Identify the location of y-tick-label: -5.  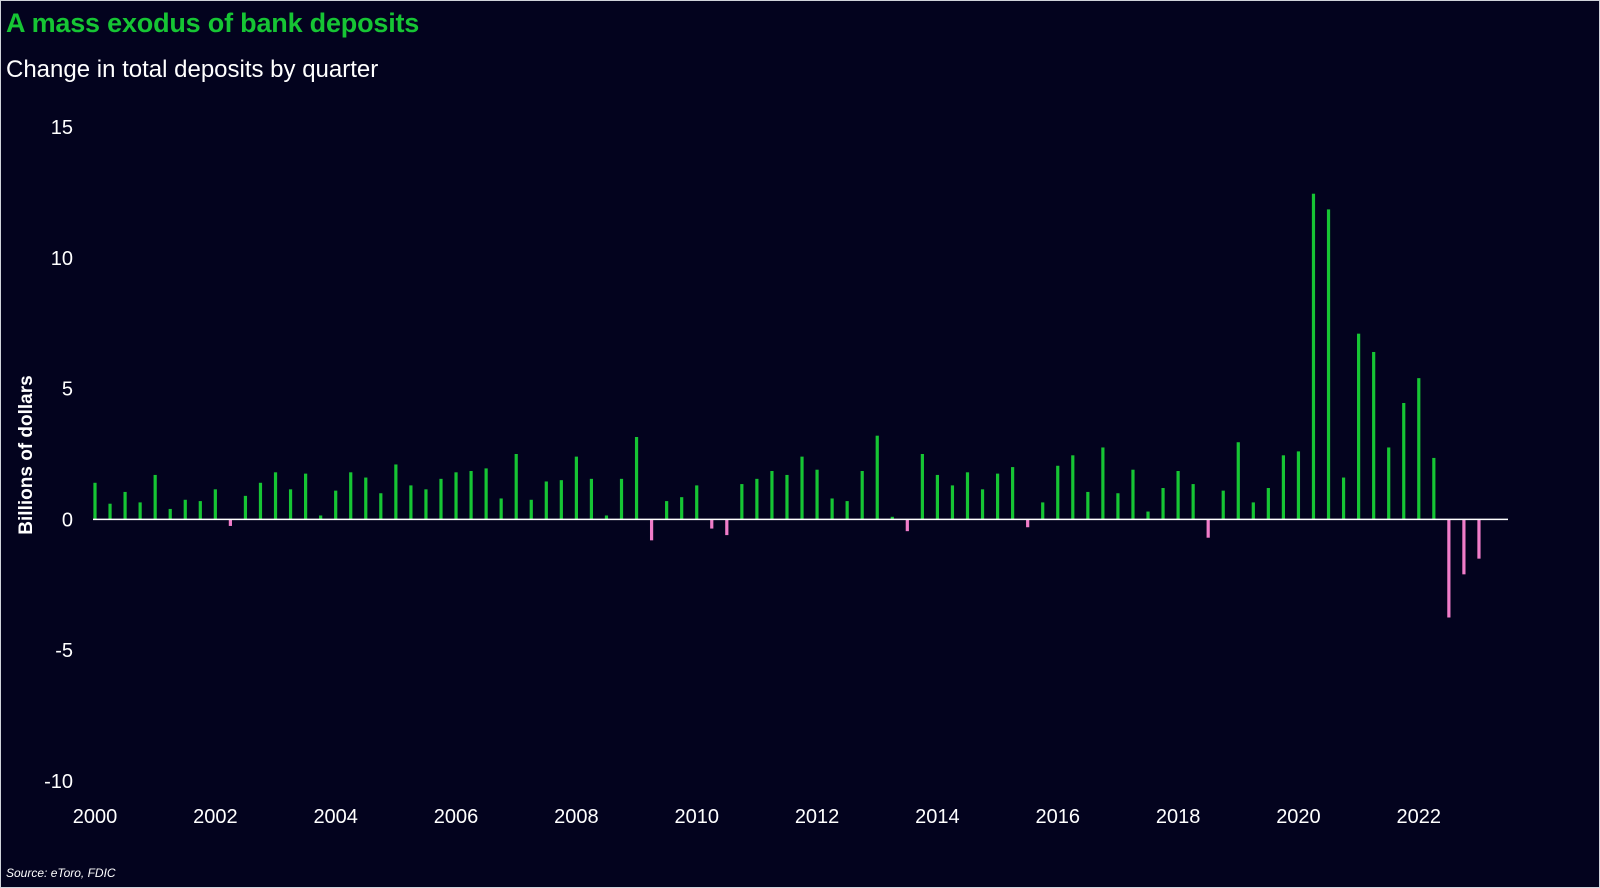
(64, 651).